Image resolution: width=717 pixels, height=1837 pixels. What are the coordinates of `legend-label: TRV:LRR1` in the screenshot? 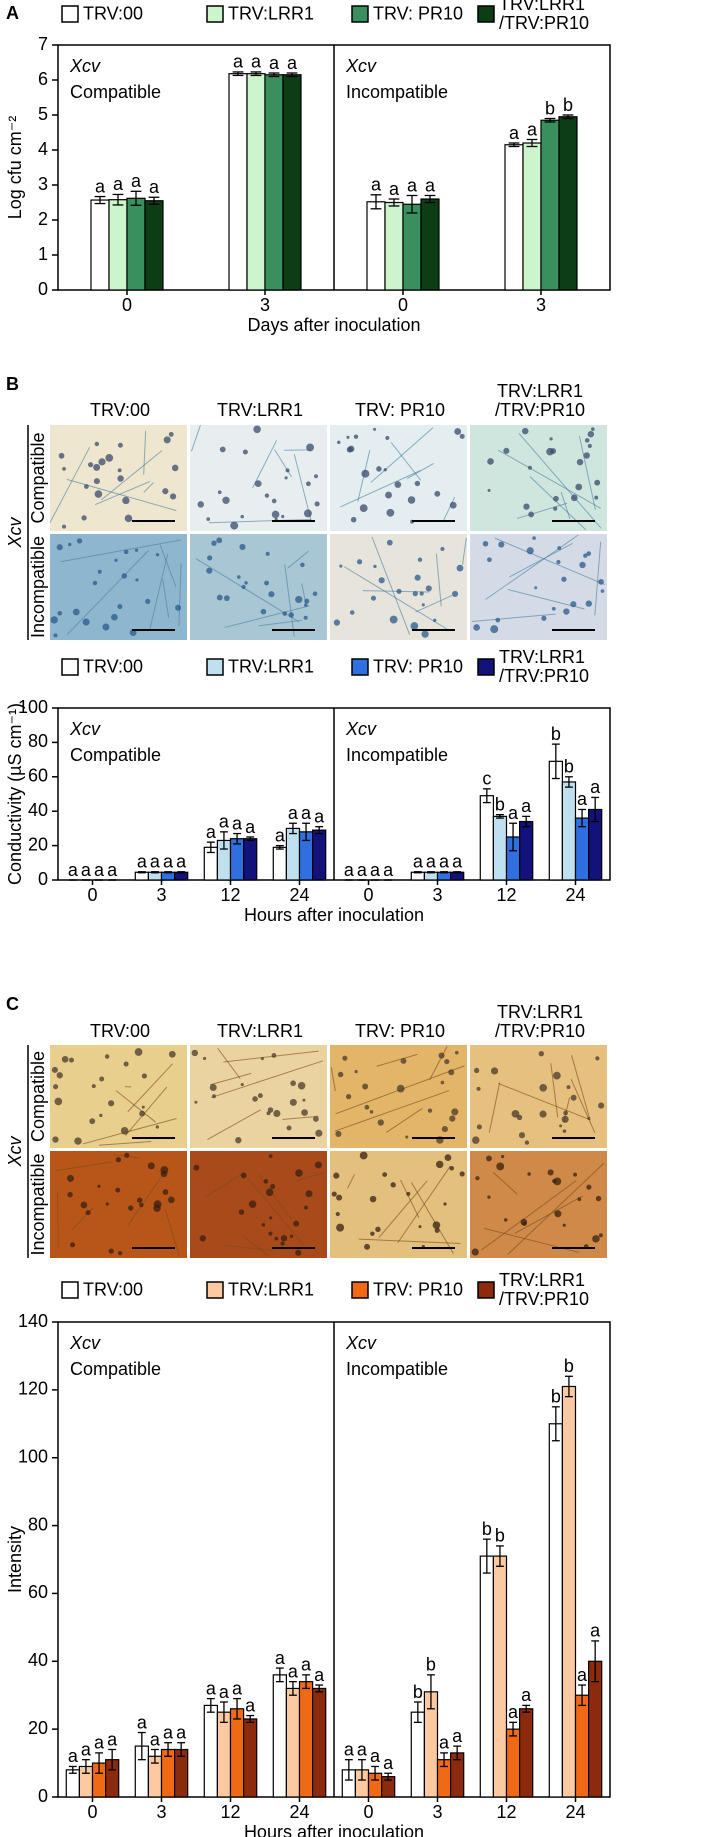 It's located at (271, 1289).